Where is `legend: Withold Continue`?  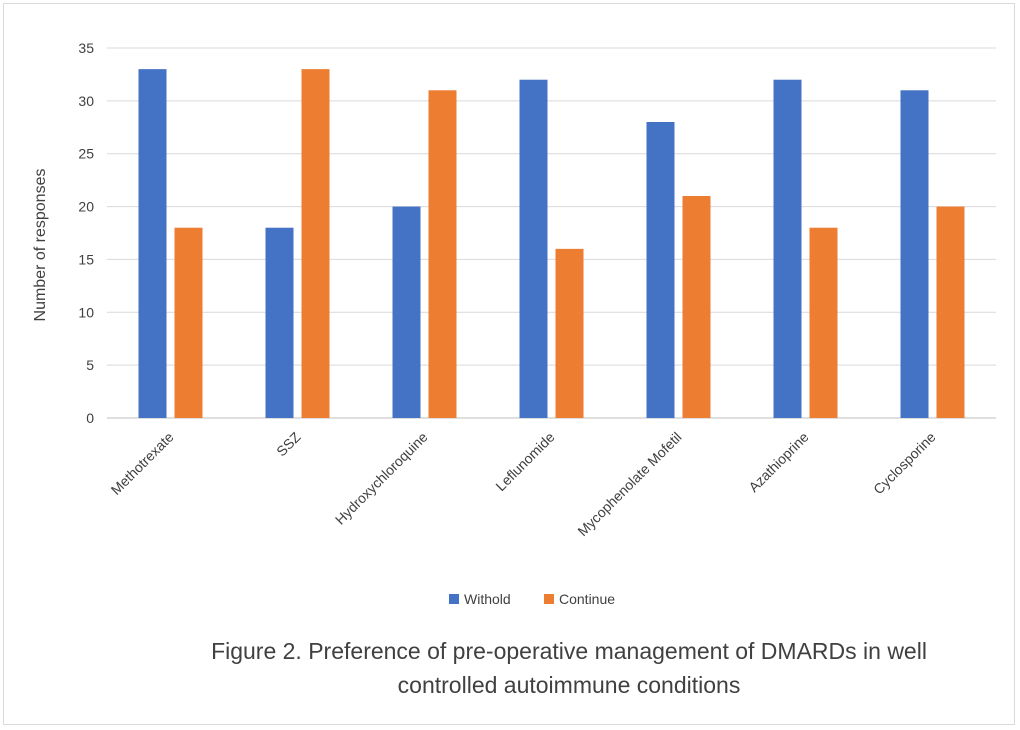
legend: Withold Continue is located at coordinates (532, 599).